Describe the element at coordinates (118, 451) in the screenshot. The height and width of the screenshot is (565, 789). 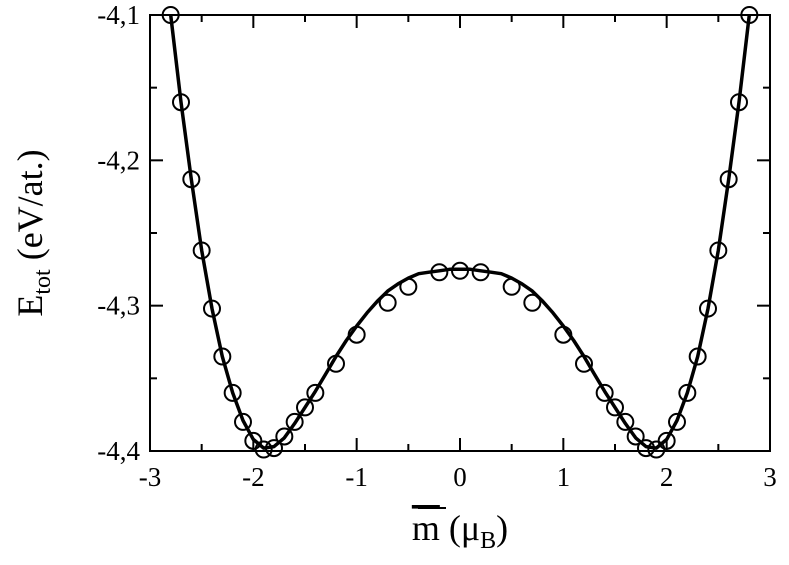
I see `y-tick-label: -4,4` at that location.